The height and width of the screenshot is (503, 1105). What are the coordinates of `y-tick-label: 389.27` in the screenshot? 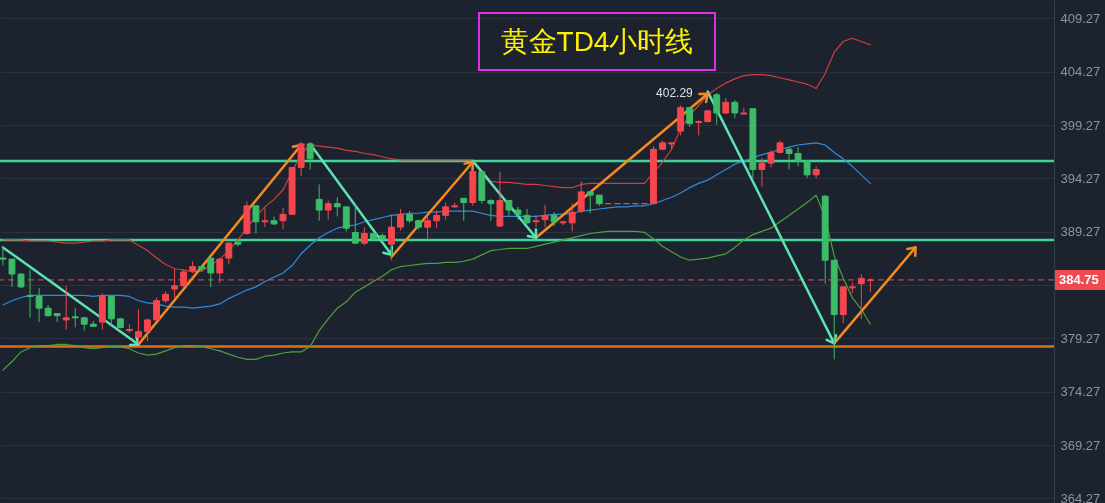 It's located at (1080, 232).